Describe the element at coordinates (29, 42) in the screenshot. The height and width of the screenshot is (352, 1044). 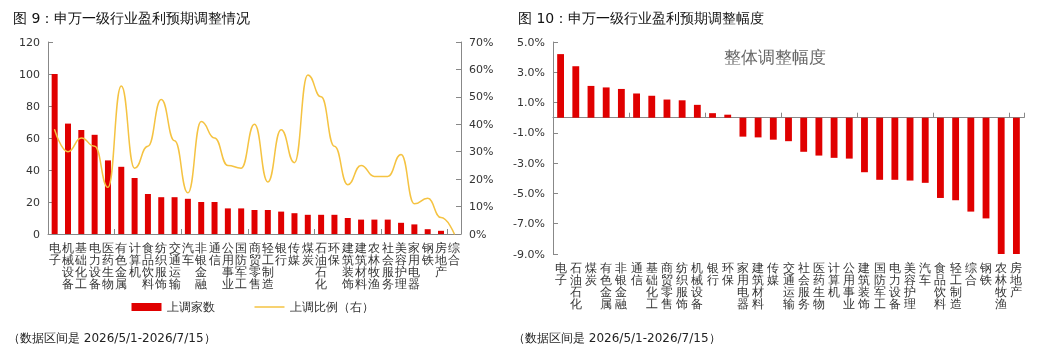
I see `y-tick-label: 120` at that location.